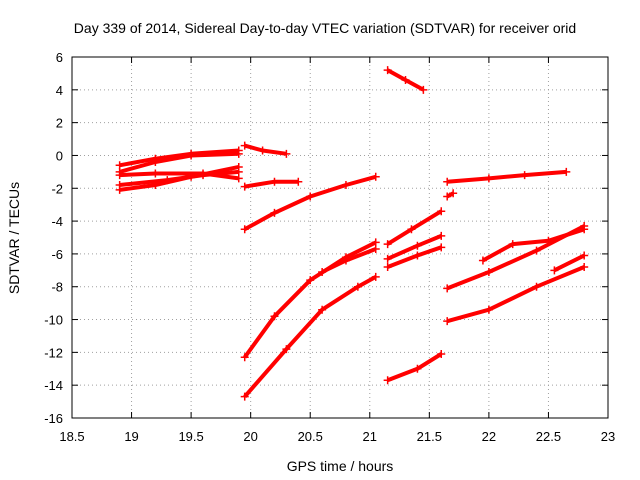 This screenshot has height=480, width=640. What do you see at coordinates (57, 254) in the screenshot?
I see `y-tick-label: -6` at bounding box center [57, 254].